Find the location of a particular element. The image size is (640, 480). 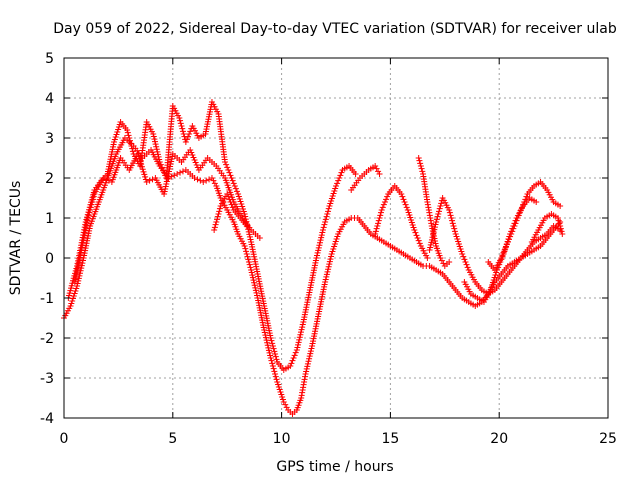

y-tick-label: 4 is located at coordinates (49, 99).